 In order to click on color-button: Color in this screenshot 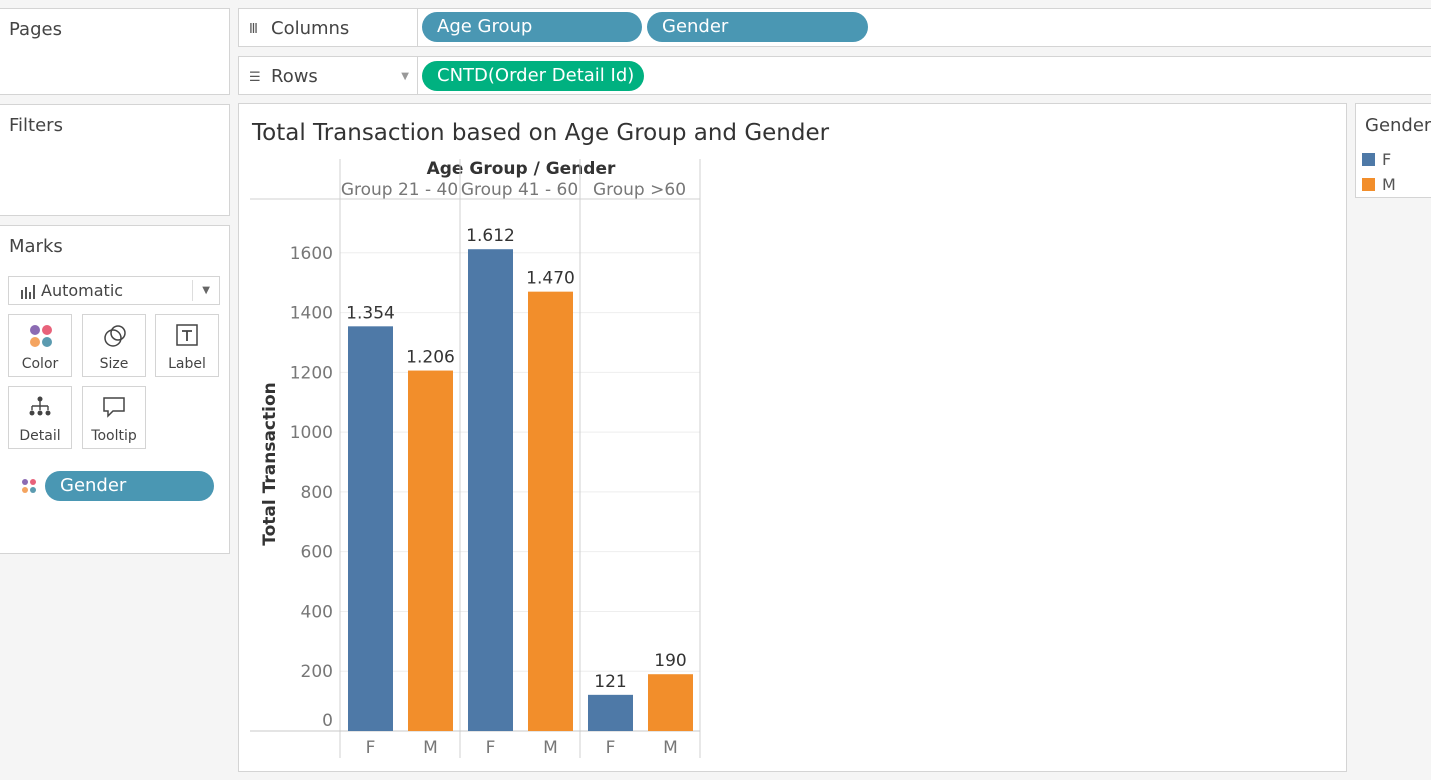, I will do `click(40, 345)`.